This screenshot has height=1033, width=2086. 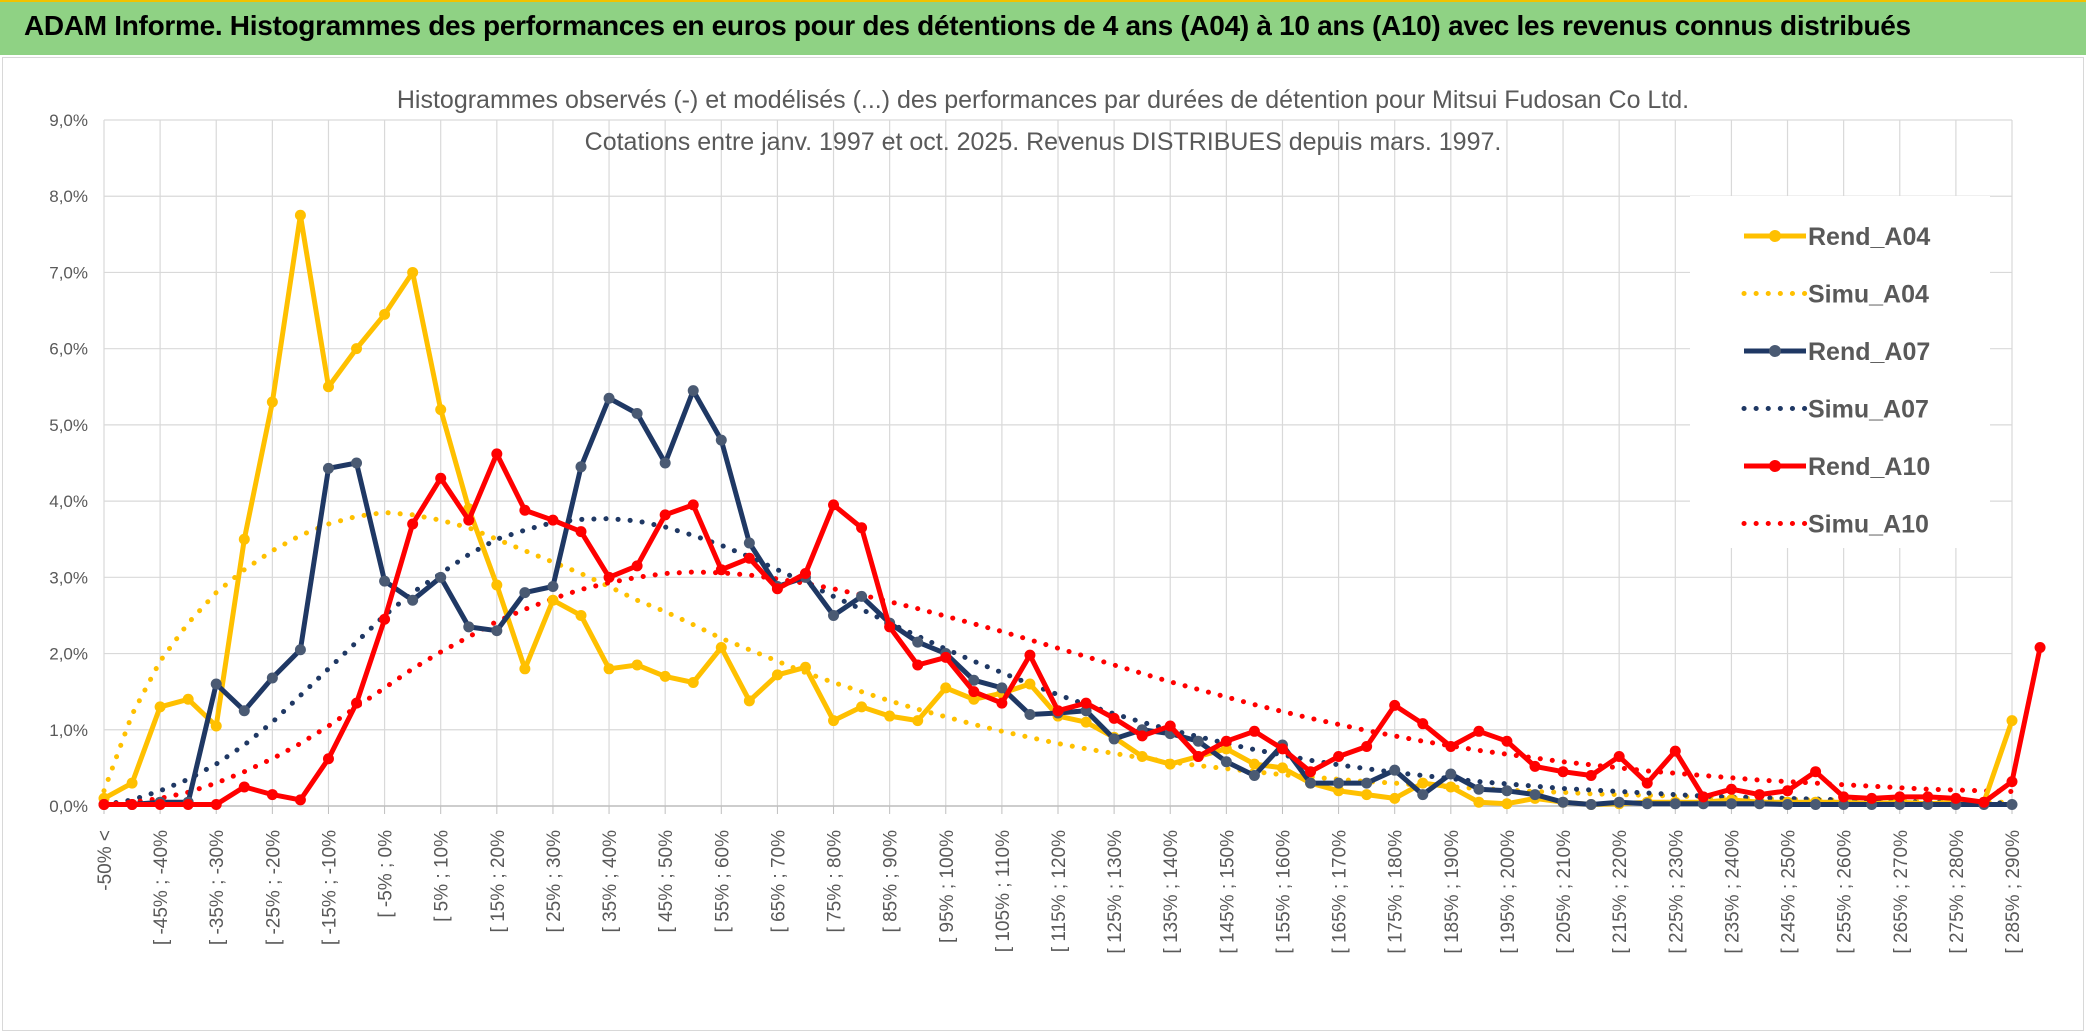 I want to click on legend-background, so click(x=1840, y=372).